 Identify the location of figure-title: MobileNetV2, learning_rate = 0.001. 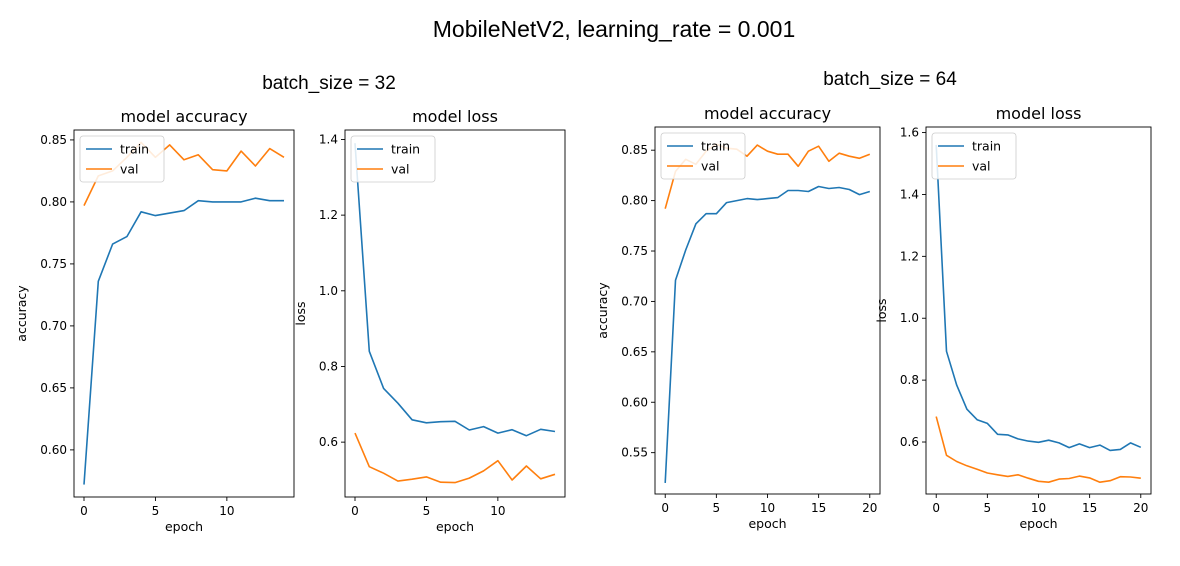
(614, 29).